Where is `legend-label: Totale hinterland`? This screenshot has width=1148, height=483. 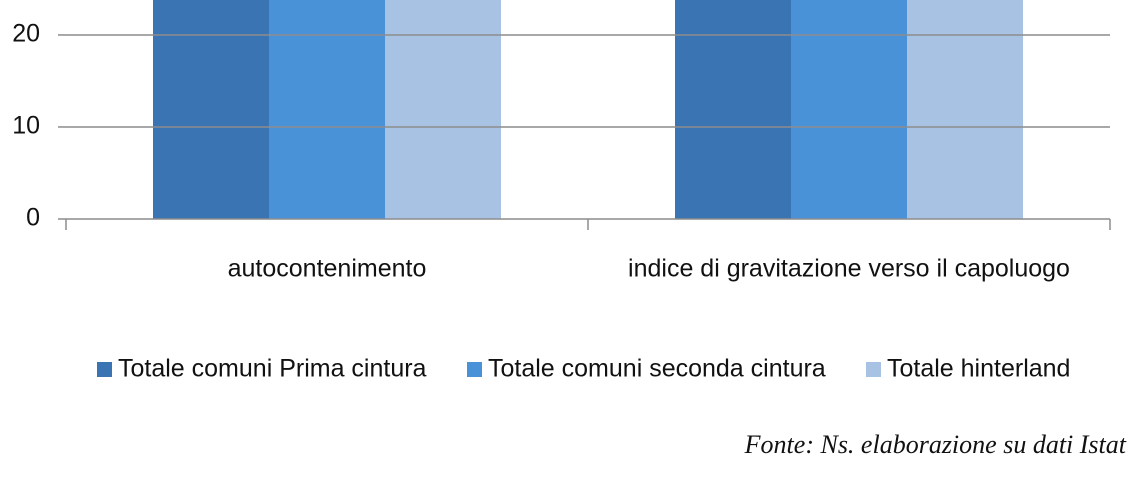
legend-label: Totale hinterland is located at coordinates (978, 369).